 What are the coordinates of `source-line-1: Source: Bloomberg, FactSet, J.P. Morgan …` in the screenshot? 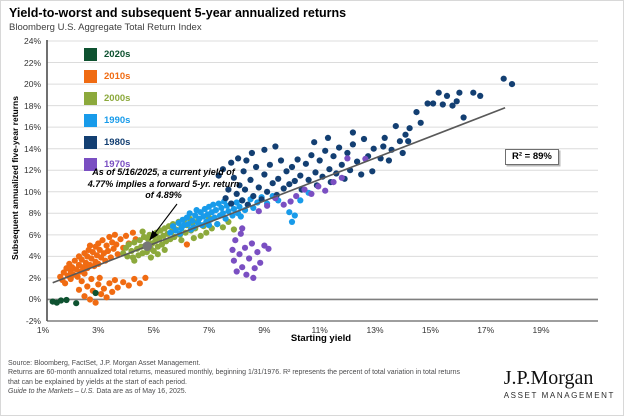 It's located at (104, 363).